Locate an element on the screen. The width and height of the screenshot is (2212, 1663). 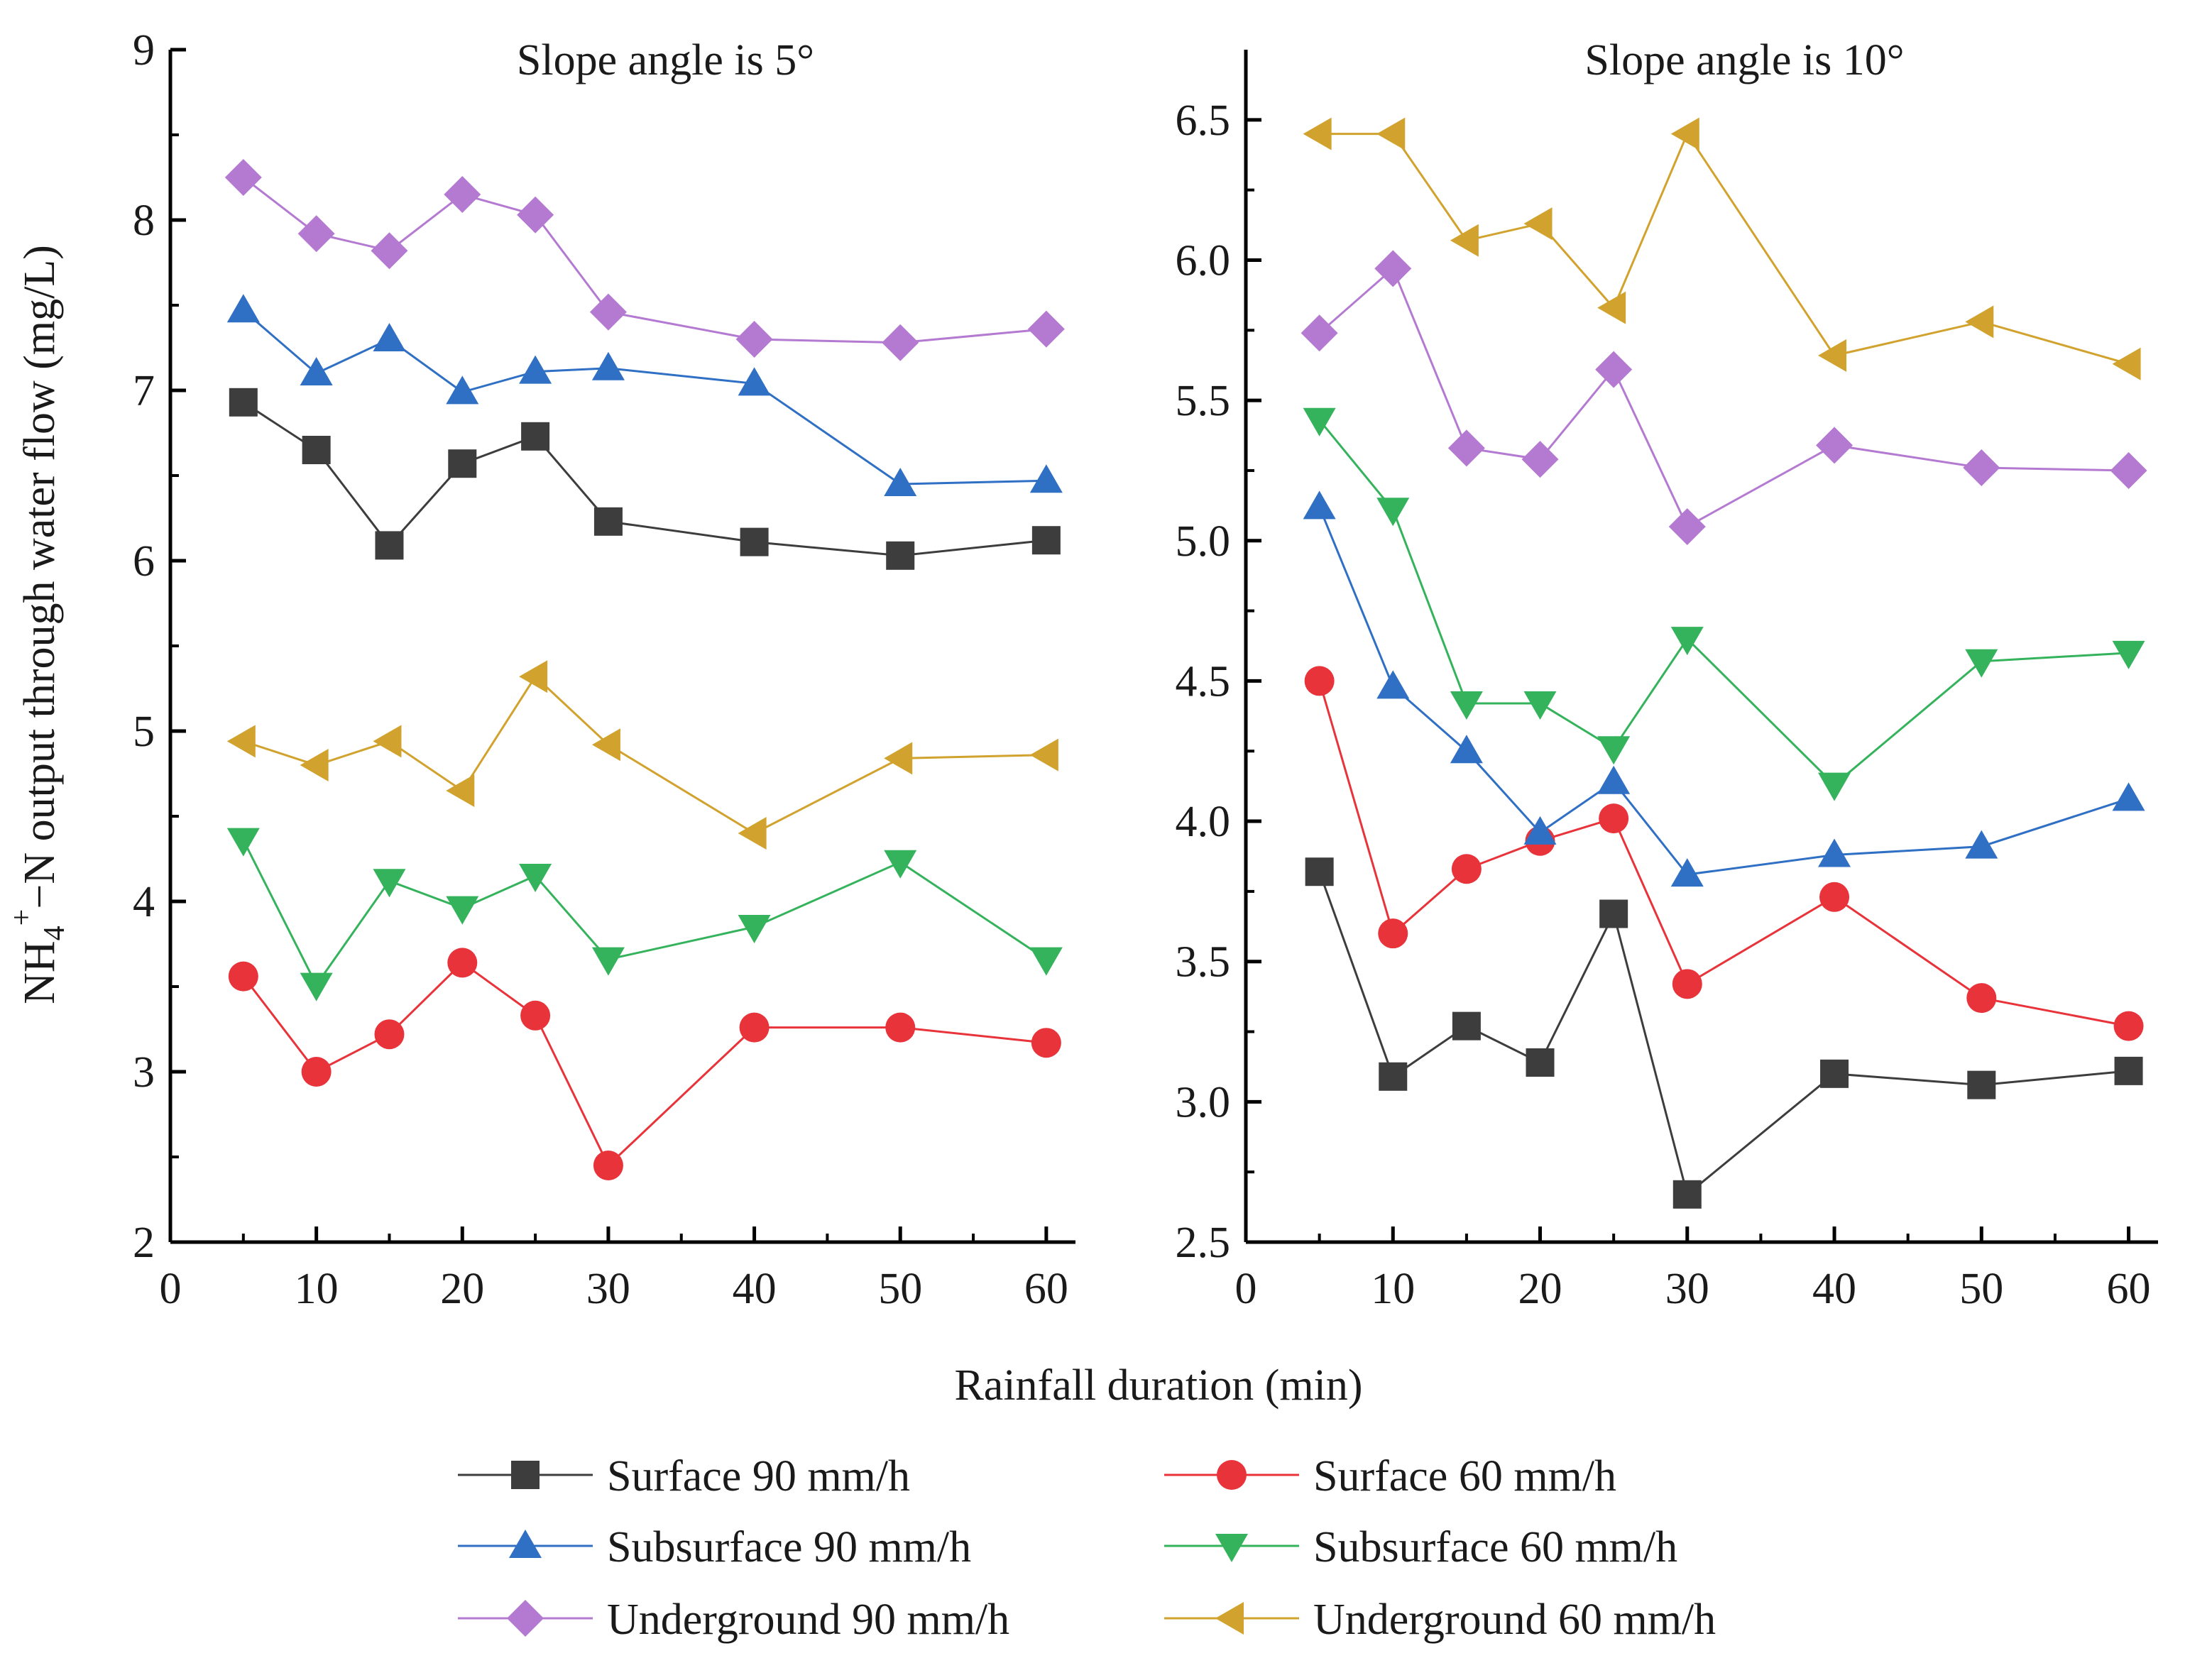
y-tick-label: 5.5 is located at coordinates (1203, 401).